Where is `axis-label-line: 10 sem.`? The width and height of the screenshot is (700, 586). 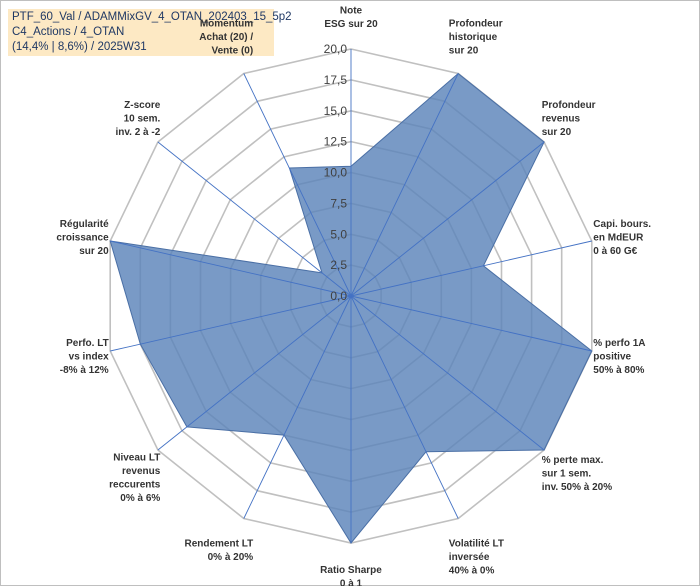 axis-label-line: 10 sem. is located at coordinates (142, 118).